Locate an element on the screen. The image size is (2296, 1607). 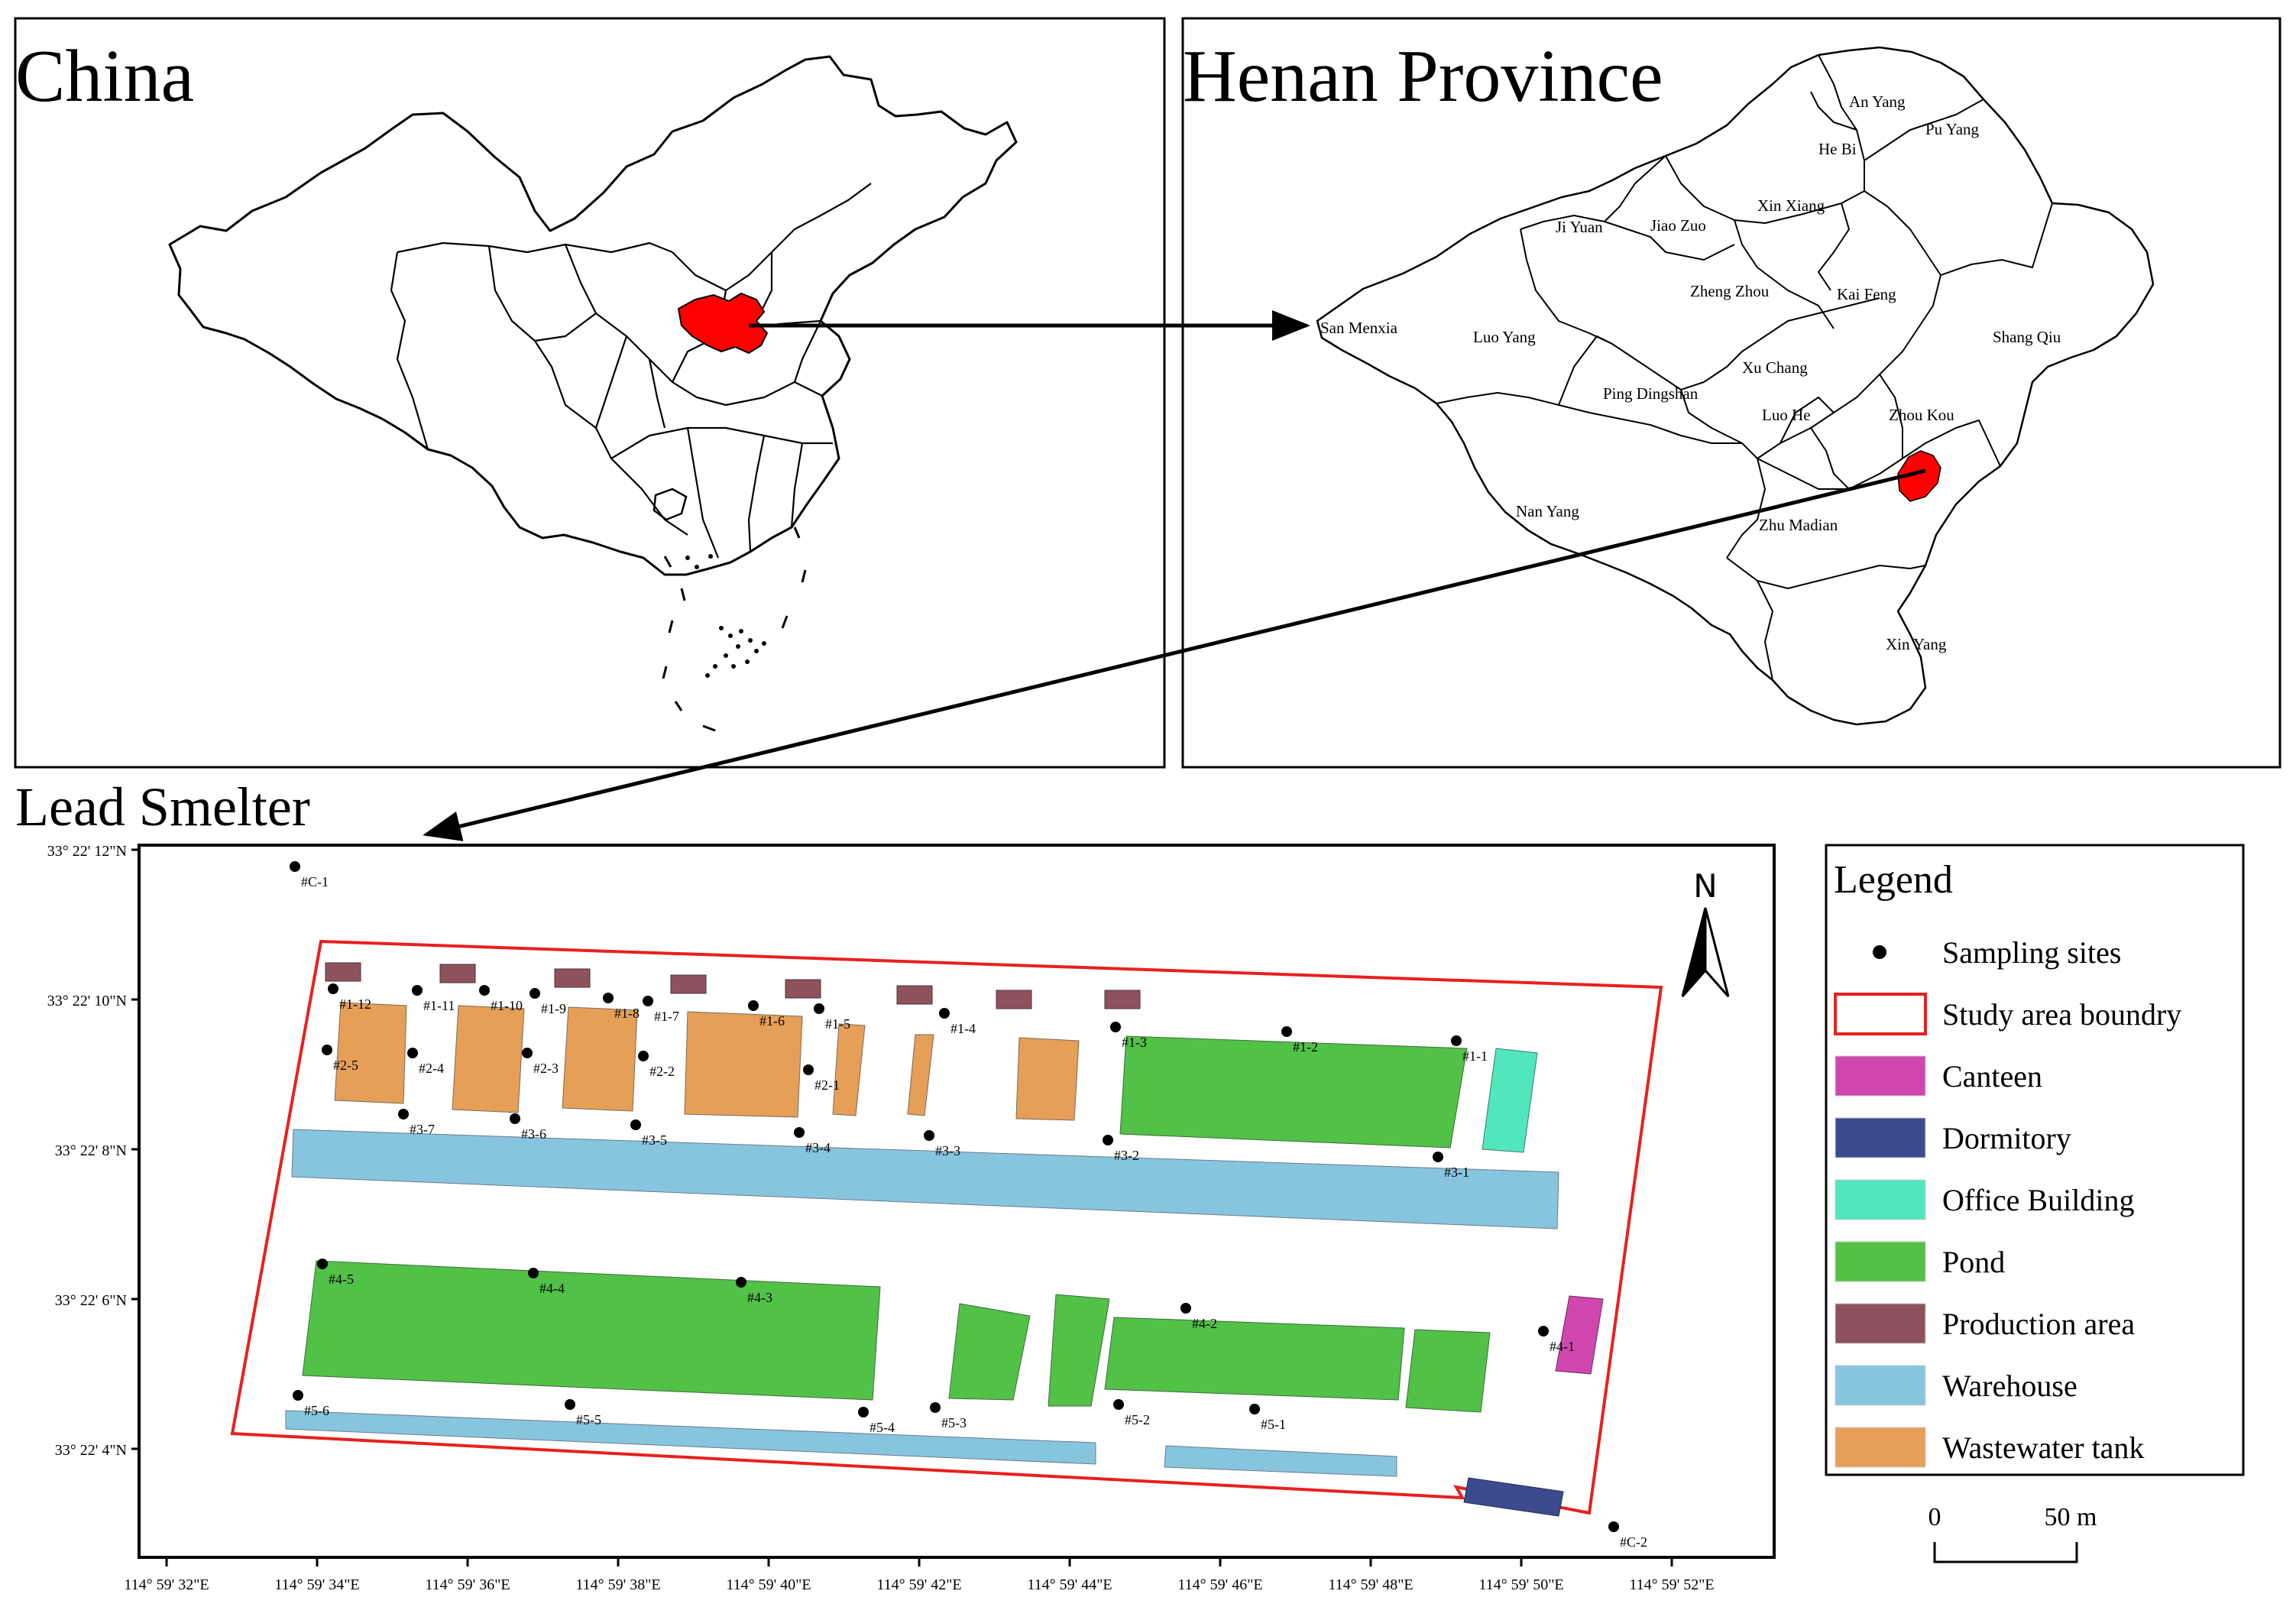
lat-tick-label: 33° 22' 8"N is located at coordinates (91, 1151).